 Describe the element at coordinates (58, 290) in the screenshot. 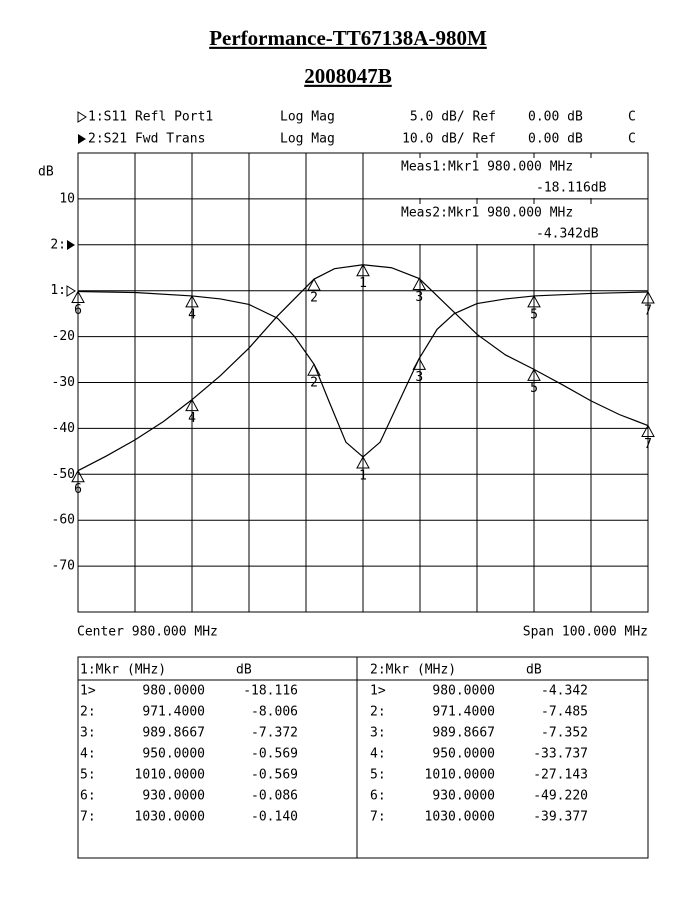

I see `y-tick-label: 1:` at that location.